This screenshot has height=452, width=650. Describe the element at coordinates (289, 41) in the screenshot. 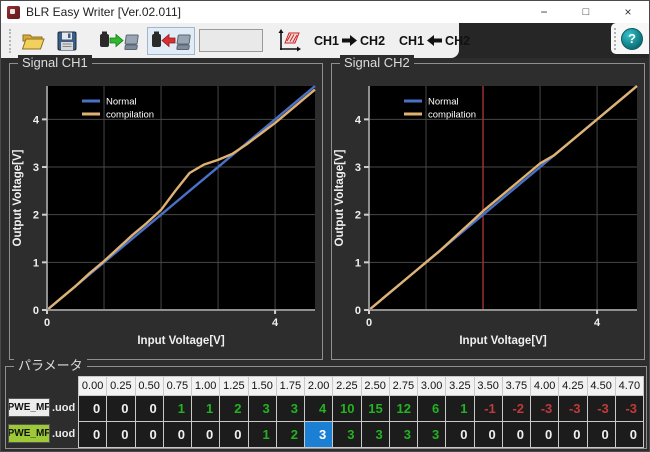

I see `graph-setting-button` at that location.